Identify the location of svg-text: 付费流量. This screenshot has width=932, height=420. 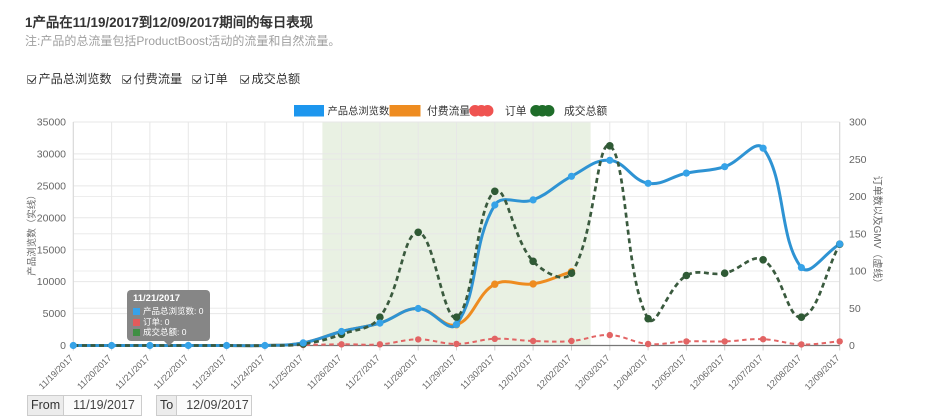
(448, 111).